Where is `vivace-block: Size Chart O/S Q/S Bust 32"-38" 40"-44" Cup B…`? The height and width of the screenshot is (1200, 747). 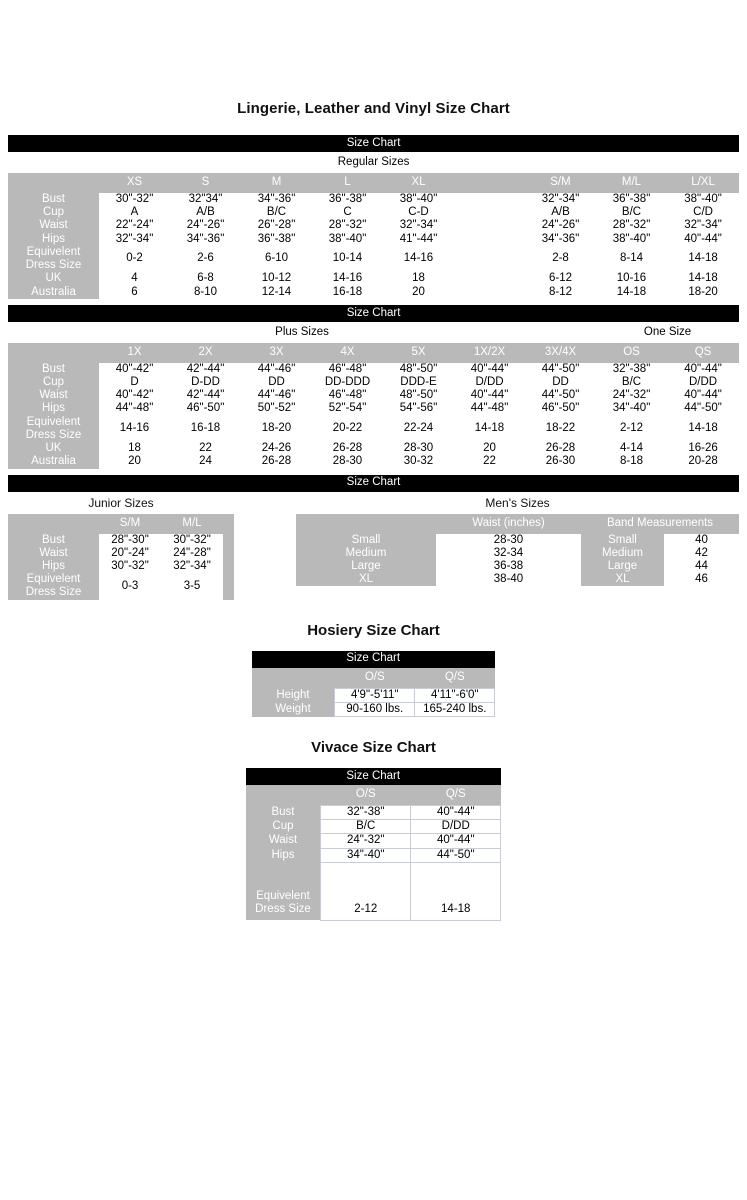
vivace-block: Size Chart O/S Q/S Bust 32"-38" 40"-44" Cup B… is located at coordinates (373, 844).